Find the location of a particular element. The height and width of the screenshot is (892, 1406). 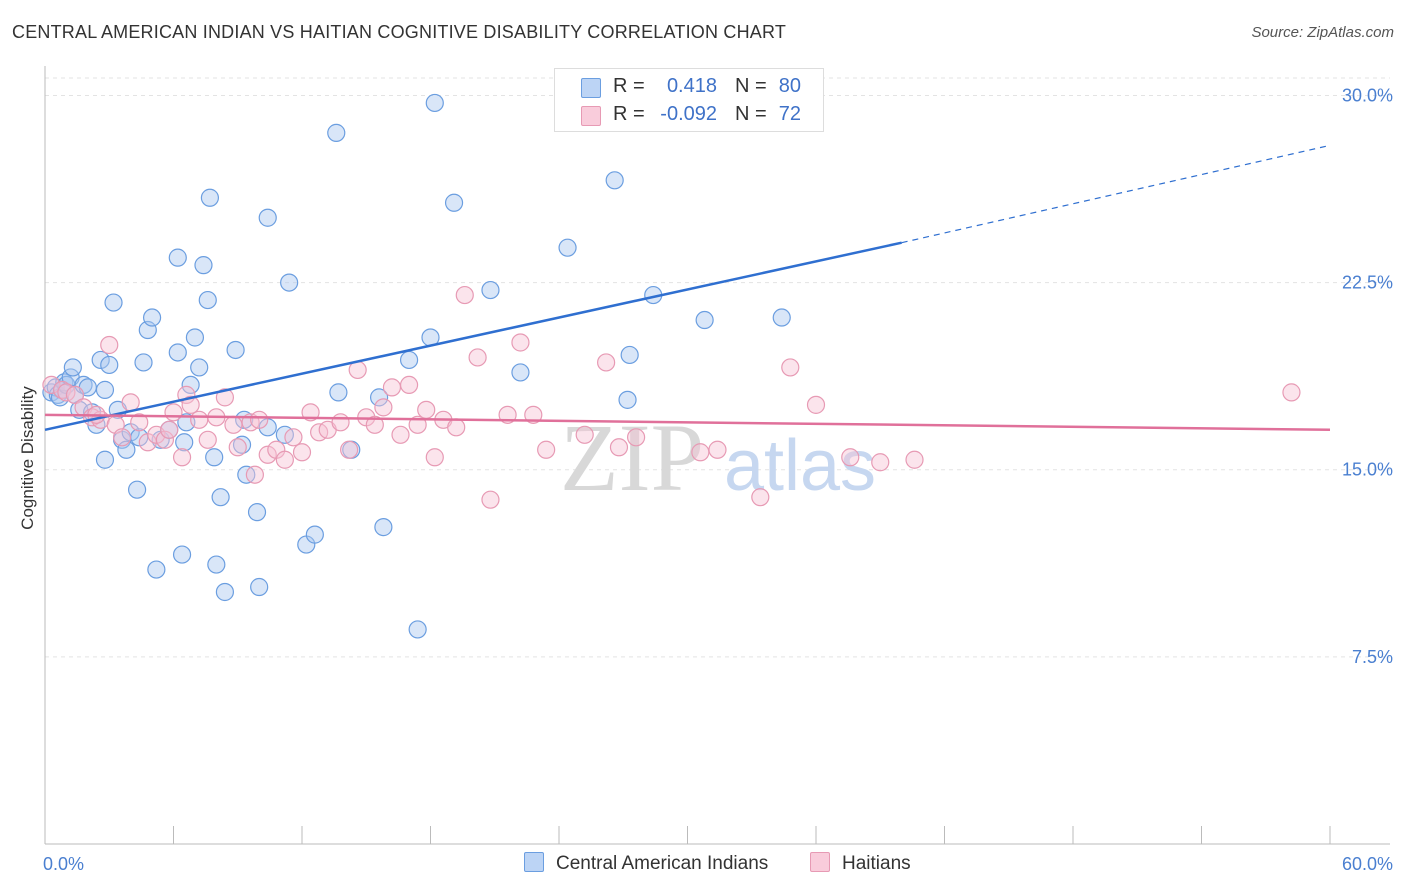

y-tick-label: 15.0% is located at coordinates (1367, 470).